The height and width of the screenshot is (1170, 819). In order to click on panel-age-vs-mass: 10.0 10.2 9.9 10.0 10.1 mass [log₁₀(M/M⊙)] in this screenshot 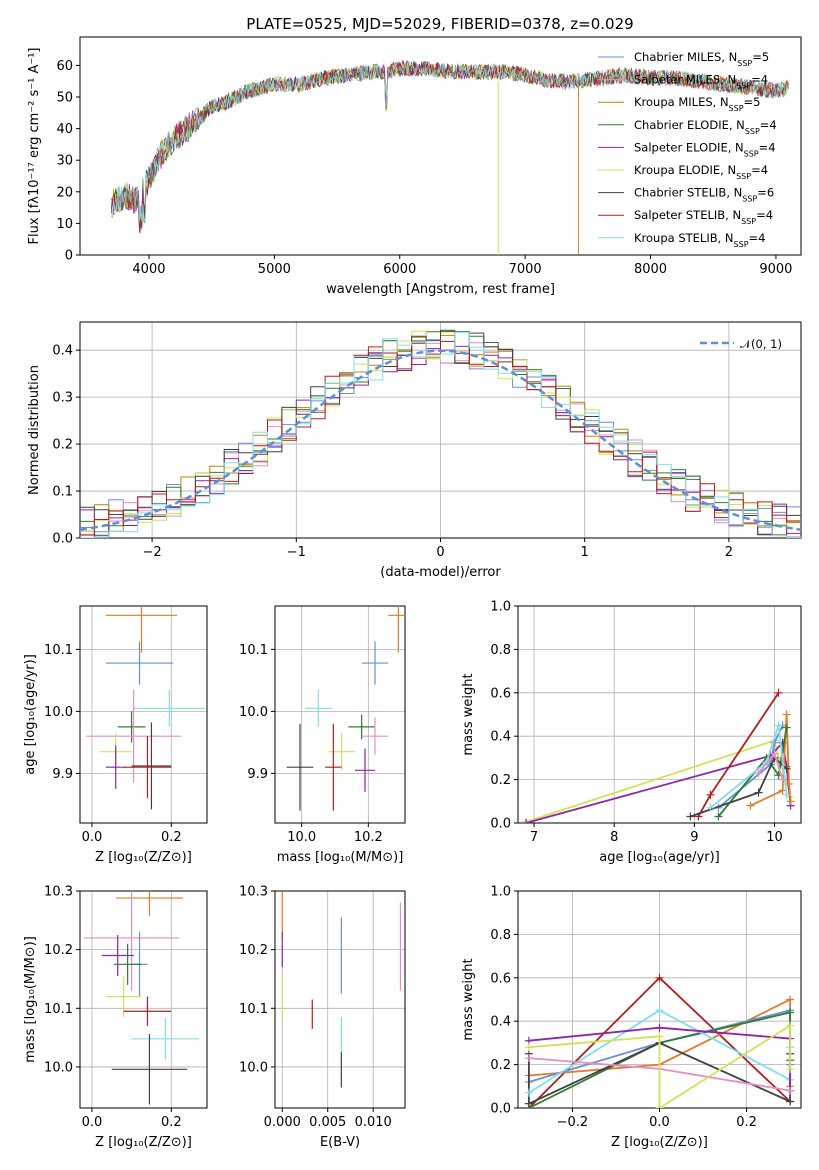, I will do `click(322, 735)`.